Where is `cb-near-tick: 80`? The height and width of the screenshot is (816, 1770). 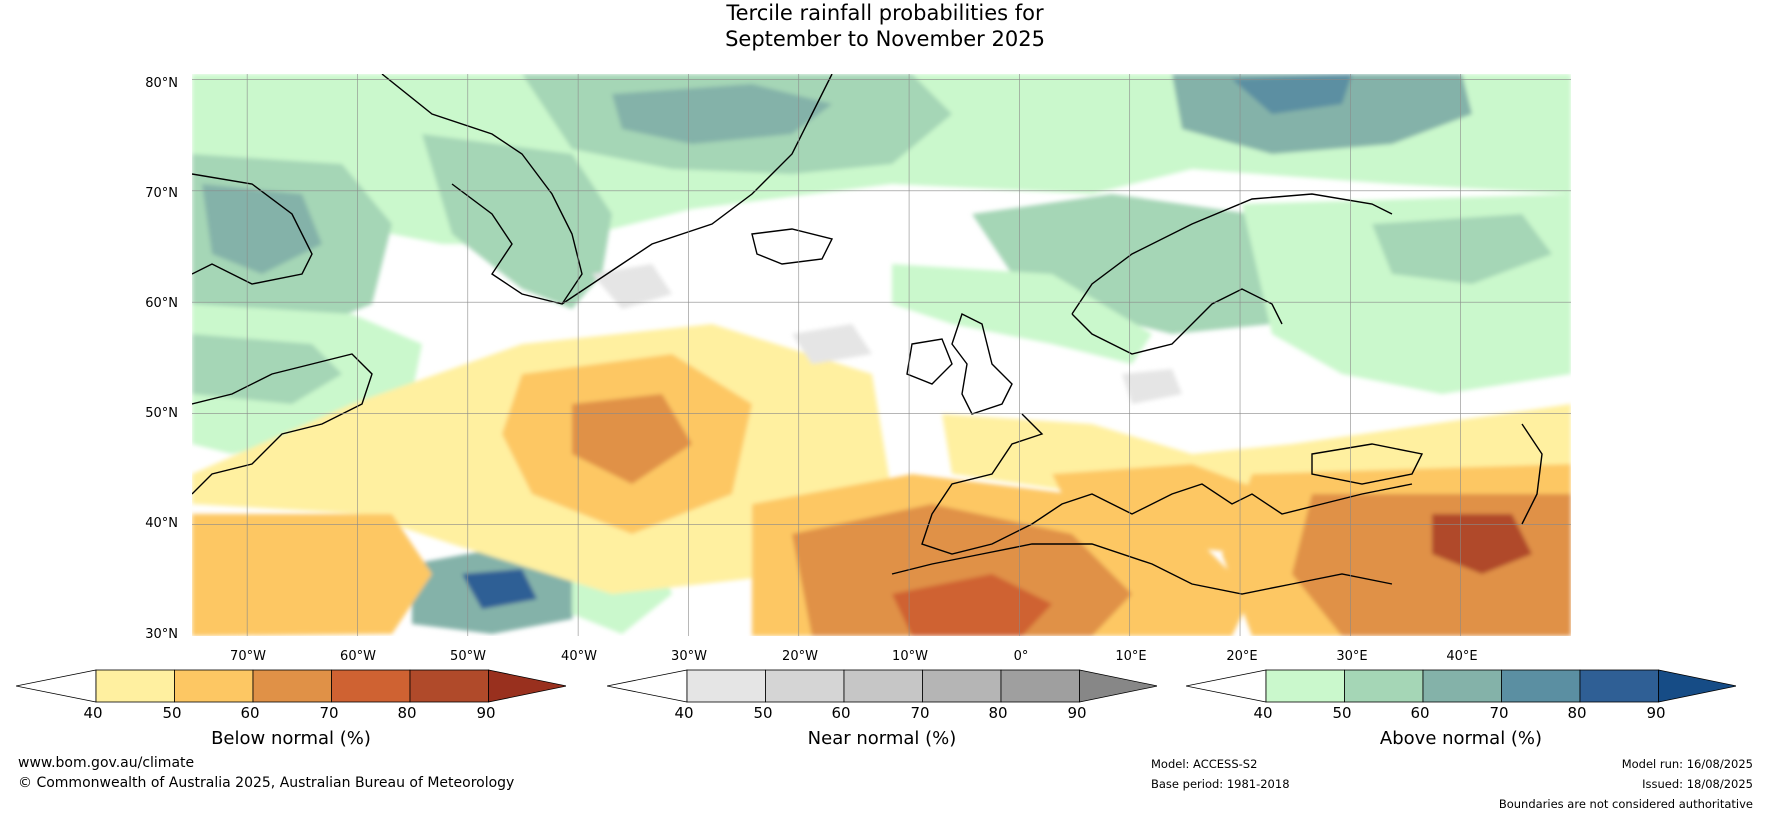 cb-near-tick: 80 is located at coordinates (998, 713).